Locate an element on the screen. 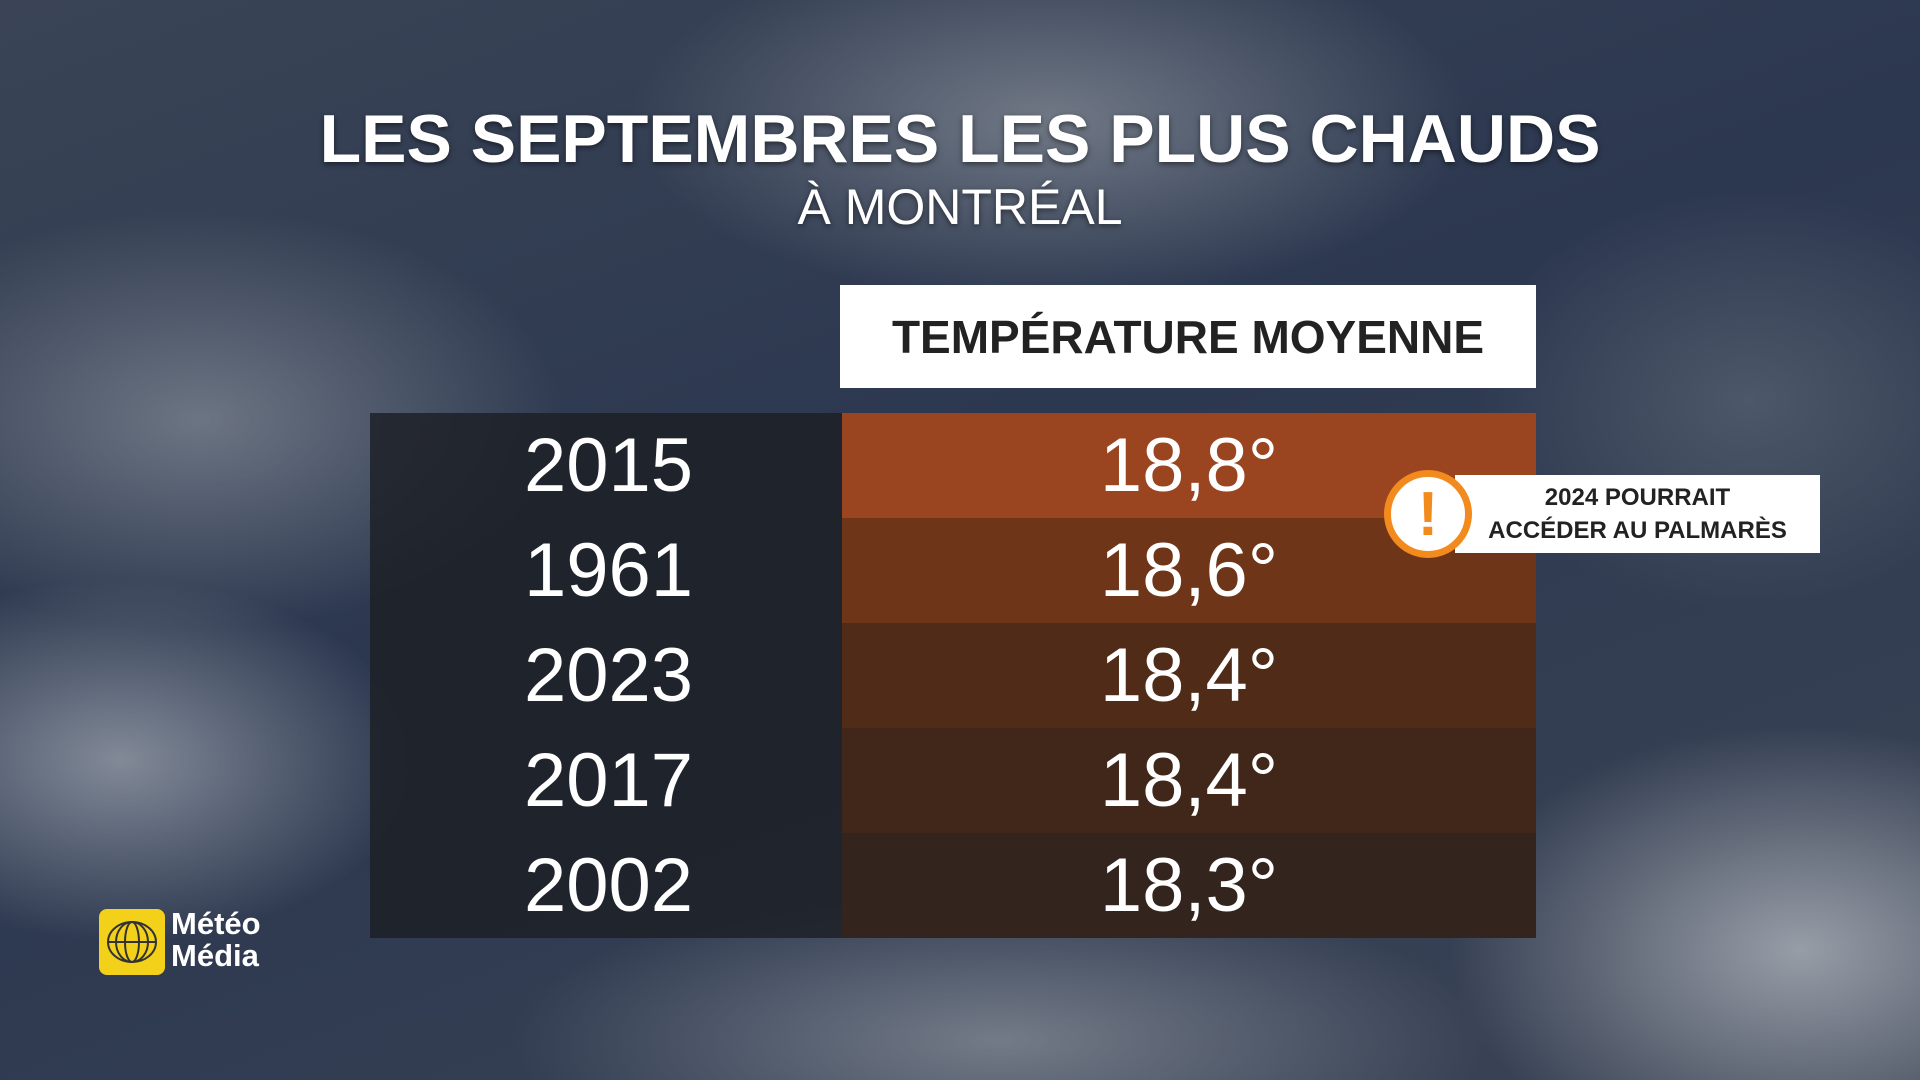 The height and width of the screenshot is (1080, 1920). logo-text: Météo Média is located at coordinates (216, 940).